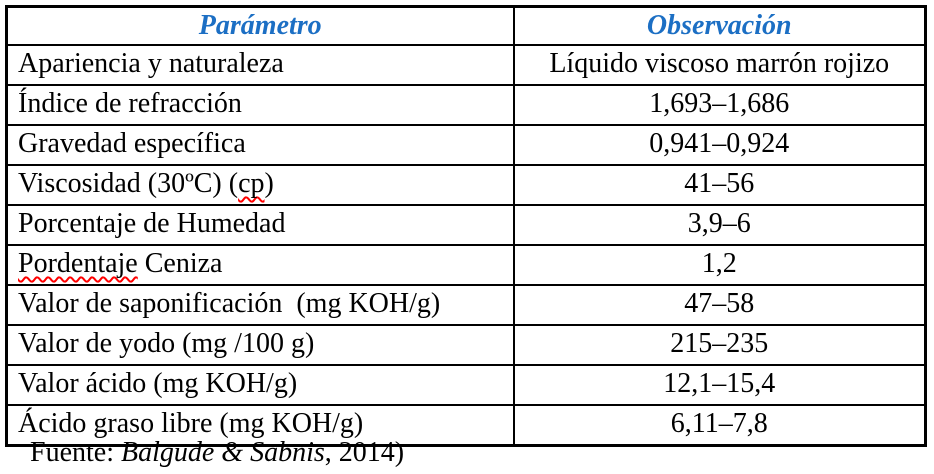 The height and width of the screenshot is (474, 934). Describe the element at coordinates (364, 452) in the screenshot. I see `source-suffix: , 2014)` at that location.